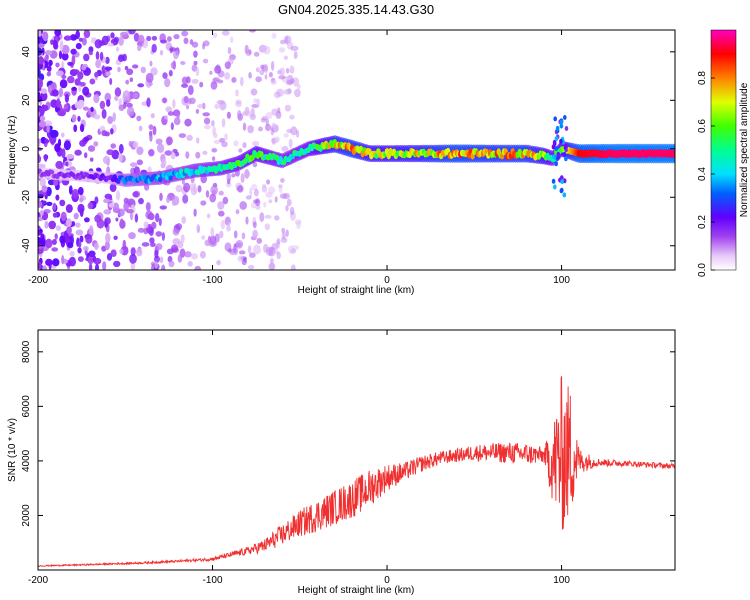 The width and height of the screenshot is (750, 600). What do you see at coordinates (723, 150) in the screenshot?
I see `colorbar-gradient` at bounding box center [723, 150].